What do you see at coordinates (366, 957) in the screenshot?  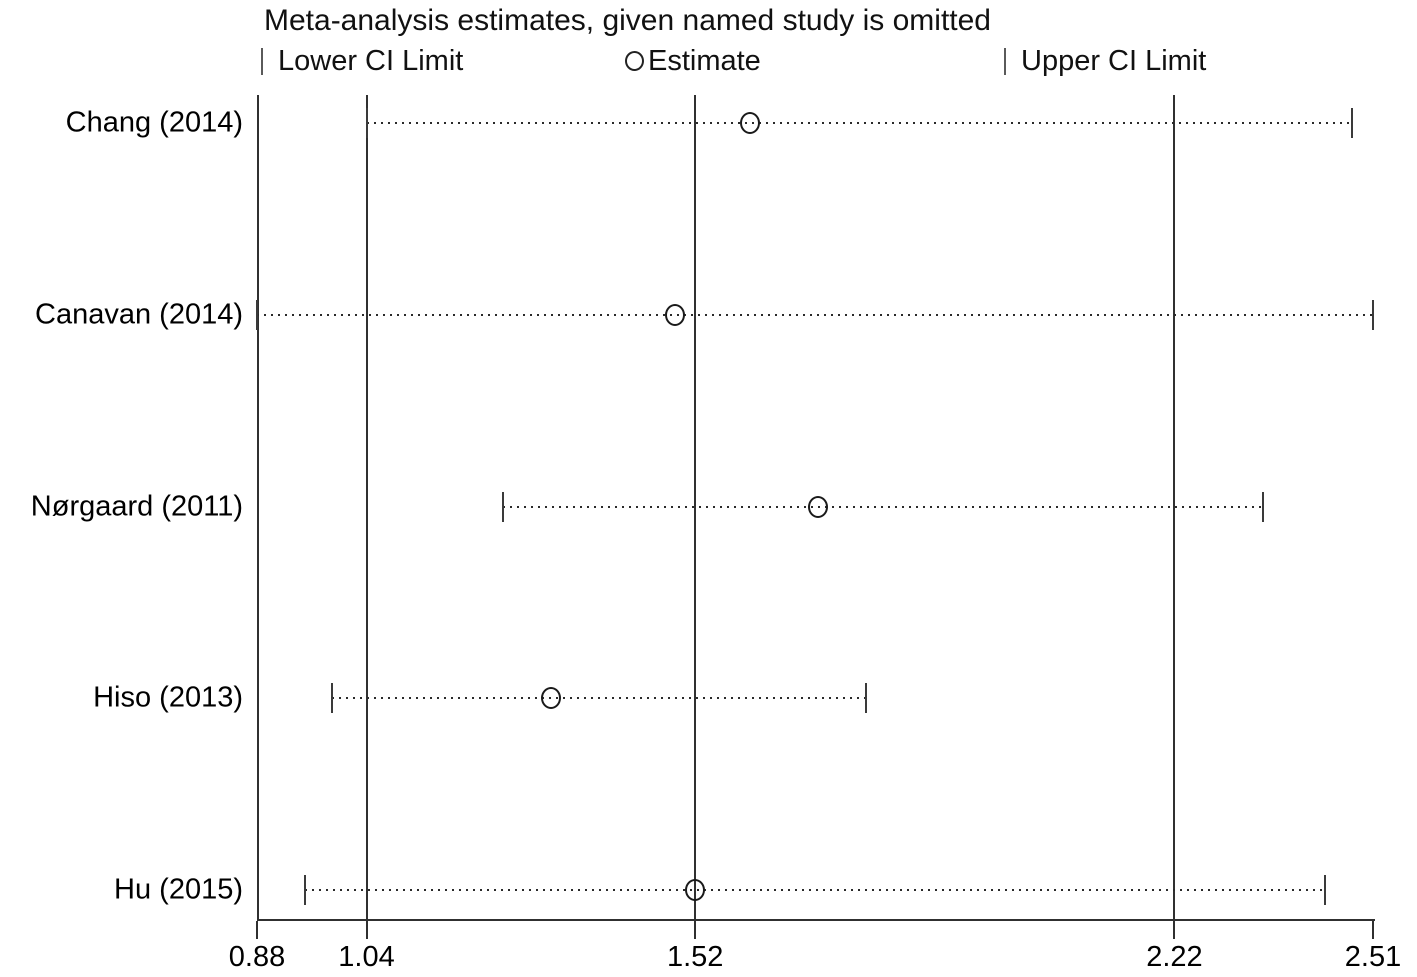 I see `x-axis-tick-label: 1.04` at bounding box center [366, 957].